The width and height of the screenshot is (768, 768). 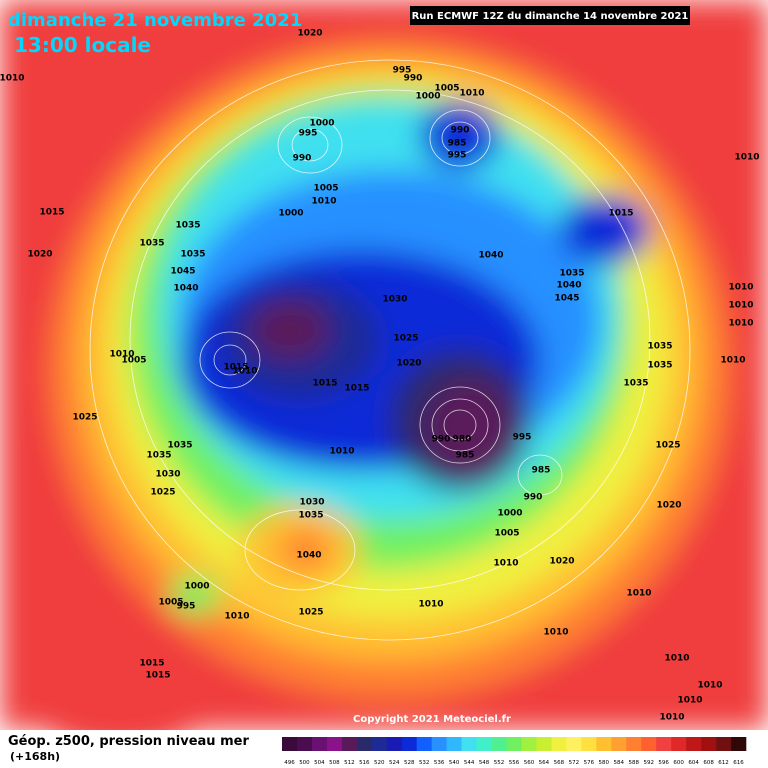 I want to click on colorbar-label: 608, so click(x=708, y=763).